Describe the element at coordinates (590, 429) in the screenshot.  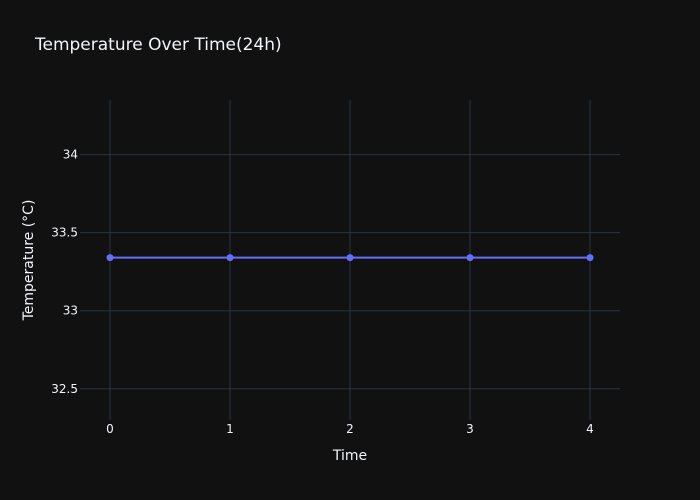
I see `x-tick-label: 4` at that location.